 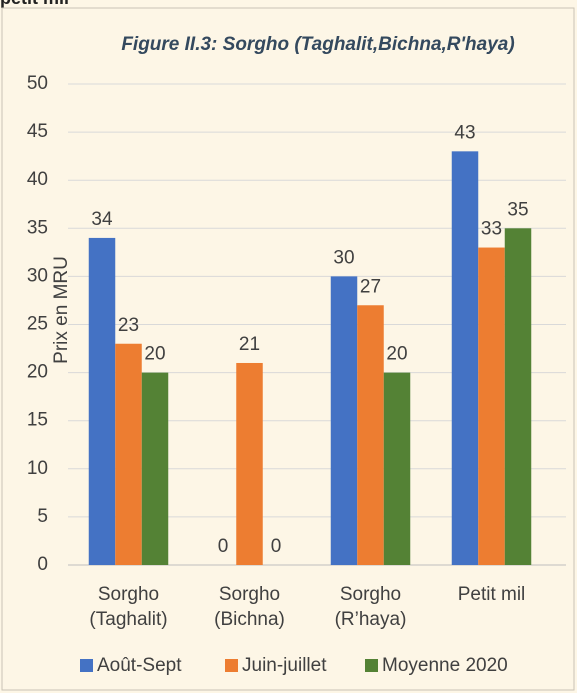 I want to click on value-label: 30, so click(x=343, y=257).